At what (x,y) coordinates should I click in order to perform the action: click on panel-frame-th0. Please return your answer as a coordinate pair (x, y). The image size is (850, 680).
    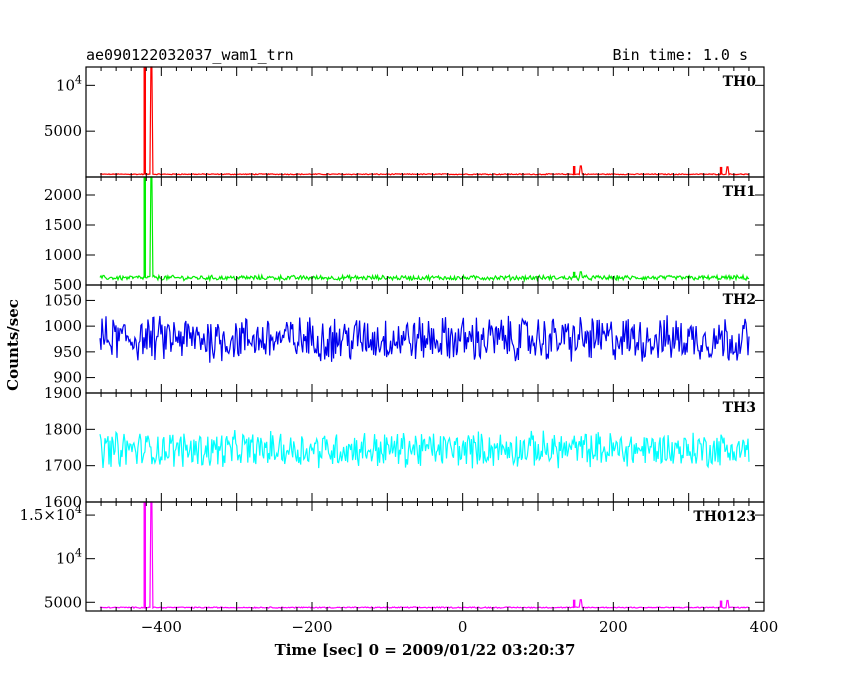
    Looking at the image, I should click on (425, 122).